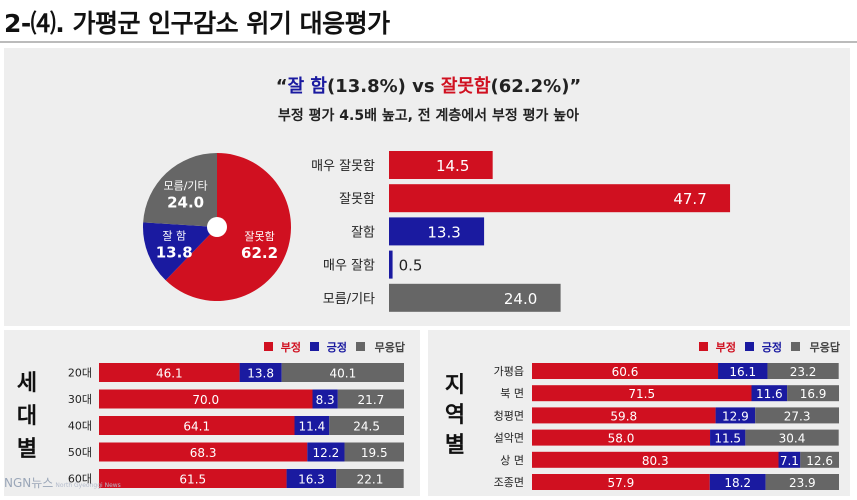 The image size is (857, 500). Describe the element at coordinates (802, 483) in the screenshot. I see `stacked-segment-value: 23.9` at that location.